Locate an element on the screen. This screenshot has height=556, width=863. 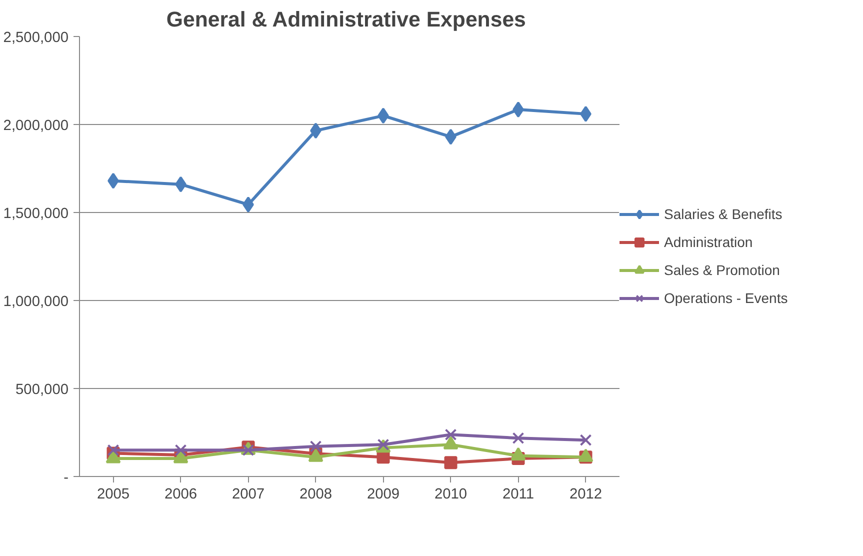
x-tick-label: 2010 is located at coordinates (451, 494).